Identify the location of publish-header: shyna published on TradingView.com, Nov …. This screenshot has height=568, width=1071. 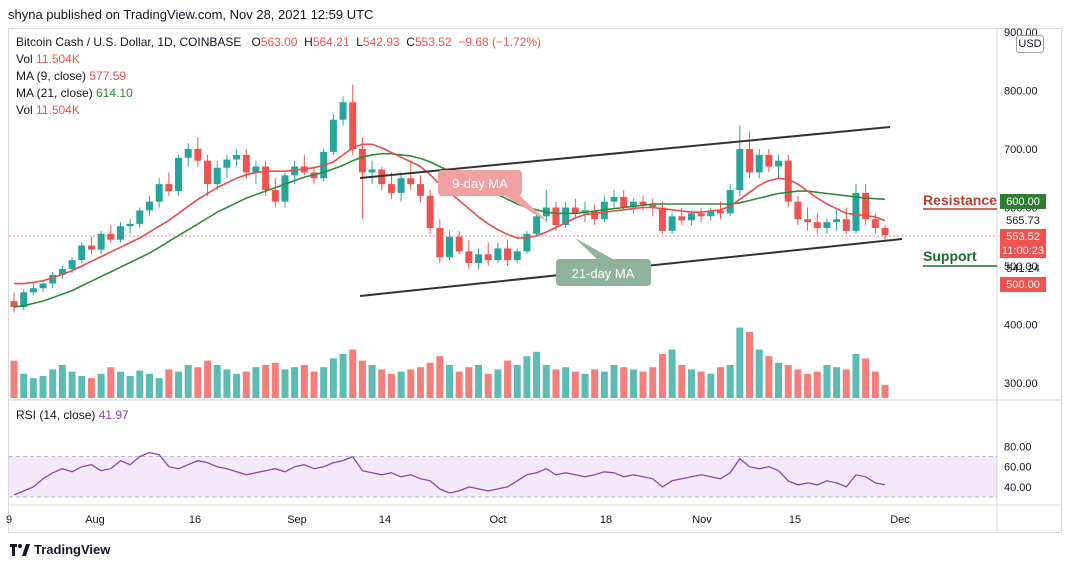
(191, 14).